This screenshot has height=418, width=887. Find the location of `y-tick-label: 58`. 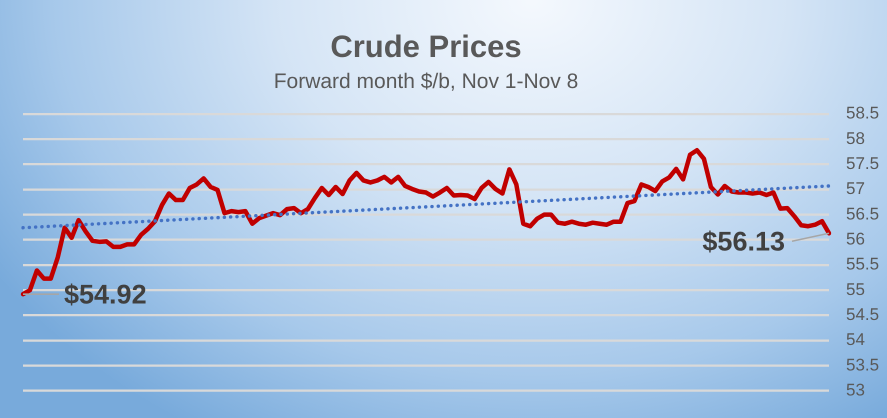

y-tick-label: 58 is located at coordinates (855, 138).